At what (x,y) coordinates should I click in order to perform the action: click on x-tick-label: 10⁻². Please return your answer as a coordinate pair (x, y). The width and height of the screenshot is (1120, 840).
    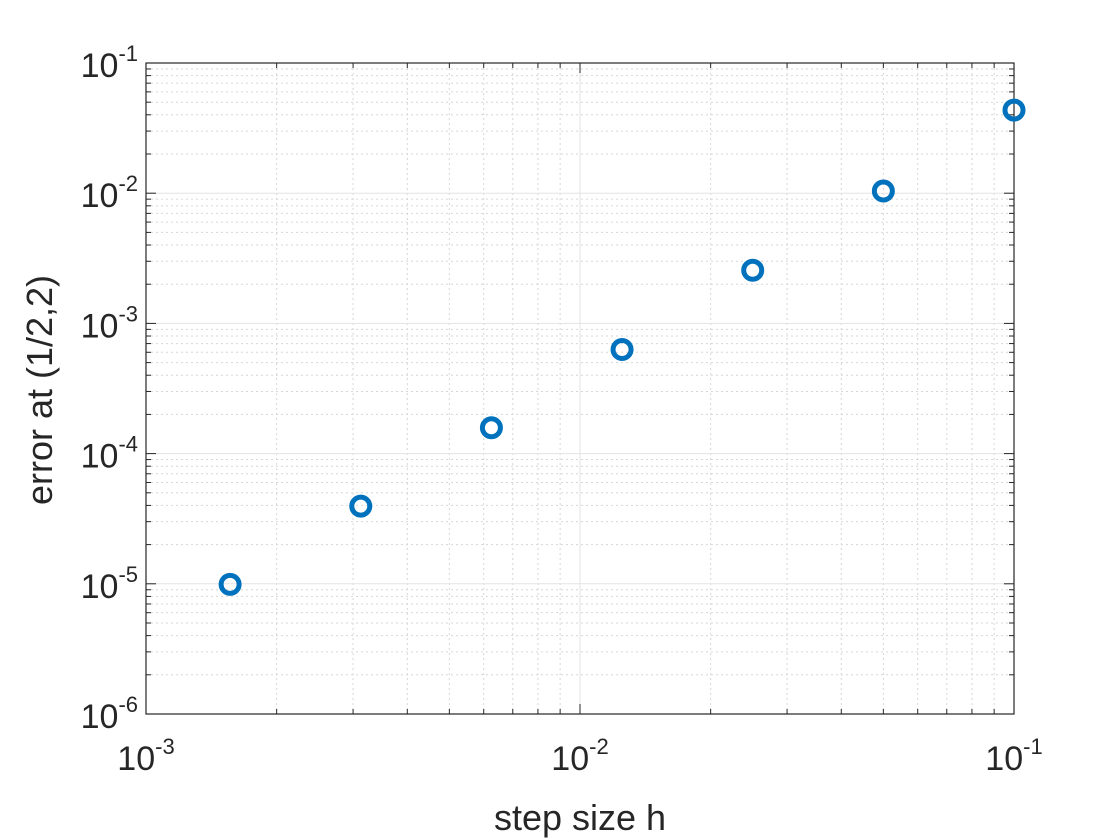
    Looking at the image, I should click on (579, 756).